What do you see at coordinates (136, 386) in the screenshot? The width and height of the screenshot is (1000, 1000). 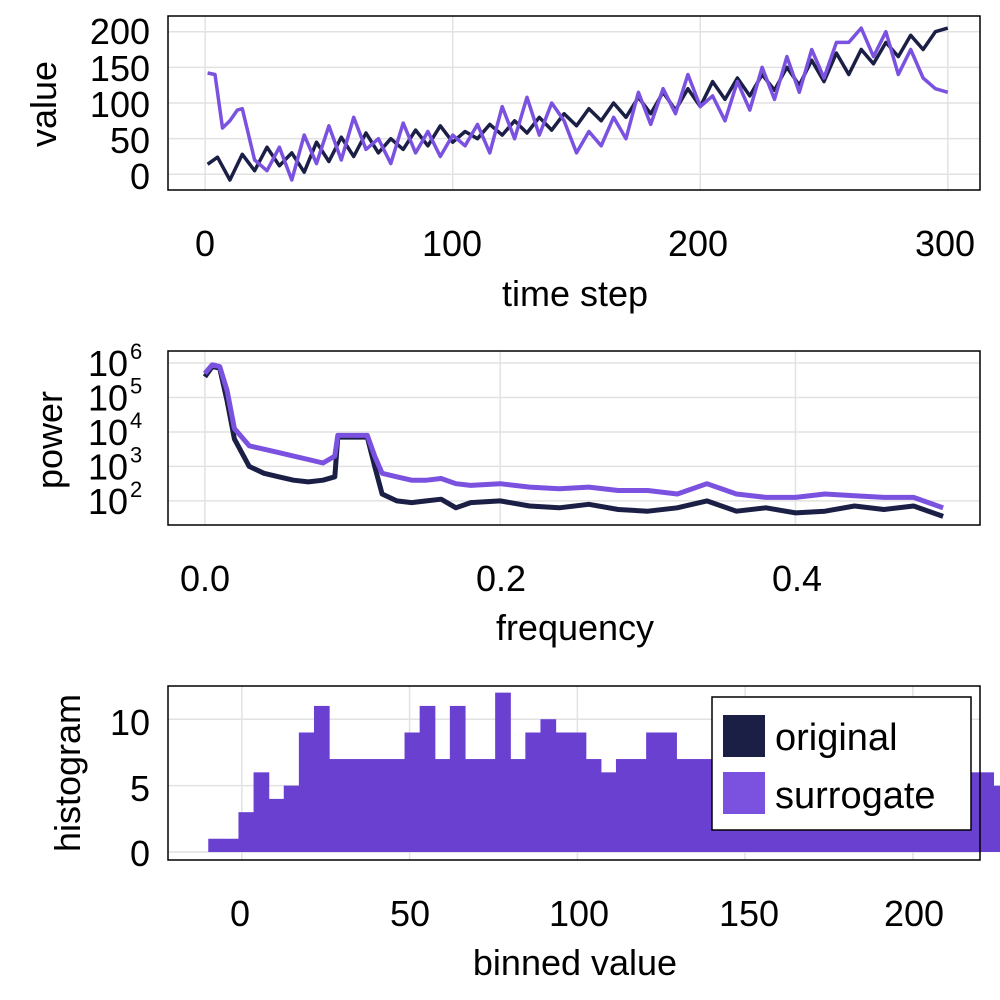 I see `ytick-exponent: 5` at bounding box center [136, 386].